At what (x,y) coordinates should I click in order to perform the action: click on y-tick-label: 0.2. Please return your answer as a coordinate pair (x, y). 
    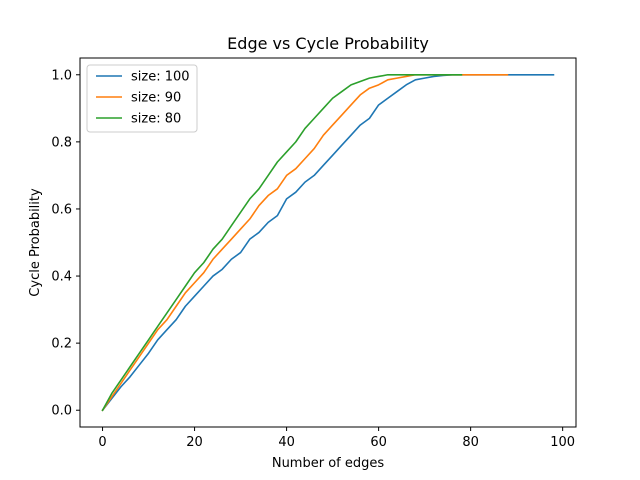
    Looking at the image, I should click on (61, 344).